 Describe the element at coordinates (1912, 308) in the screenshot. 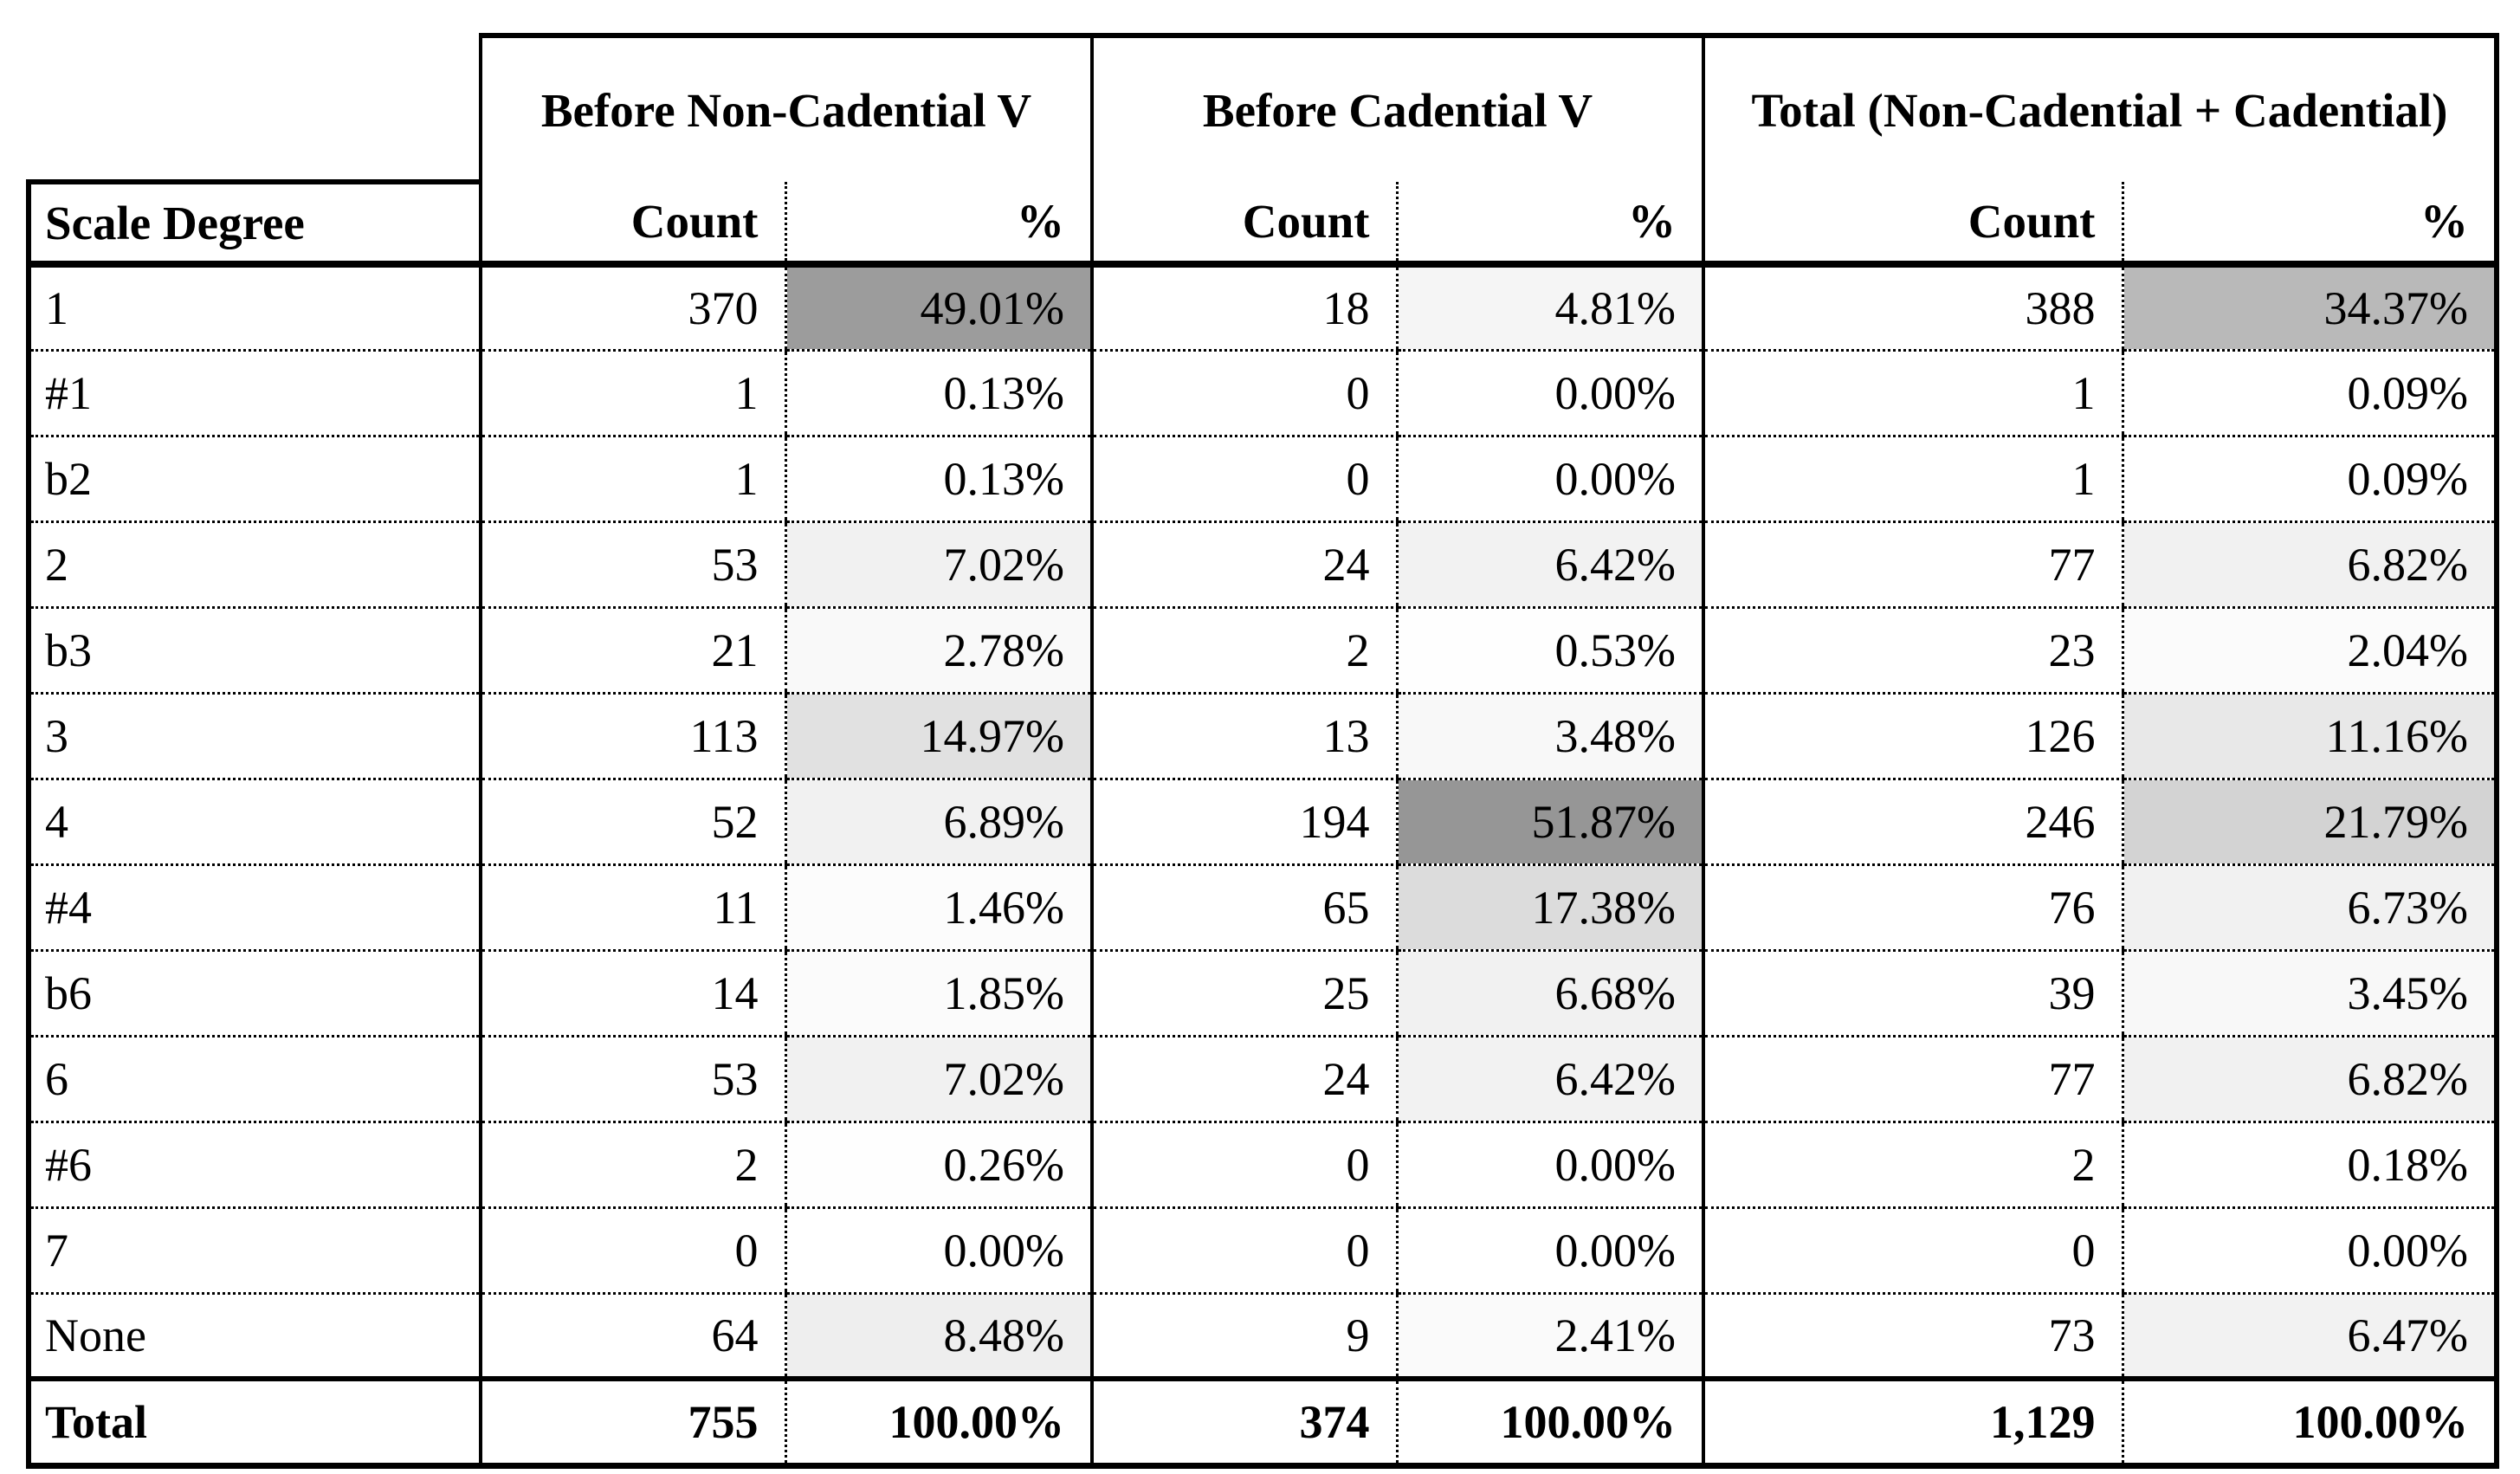

I see `count-cell: 388` at that location.